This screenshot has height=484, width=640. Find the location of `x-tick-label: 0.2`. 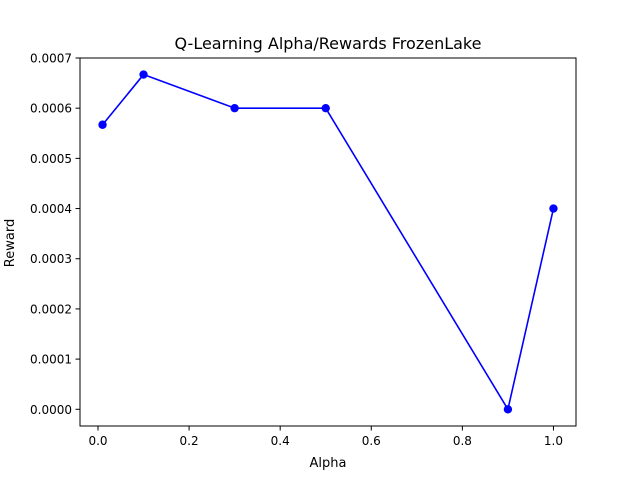

x-tick-label: 0.2 is located at coordinates (189, 441).